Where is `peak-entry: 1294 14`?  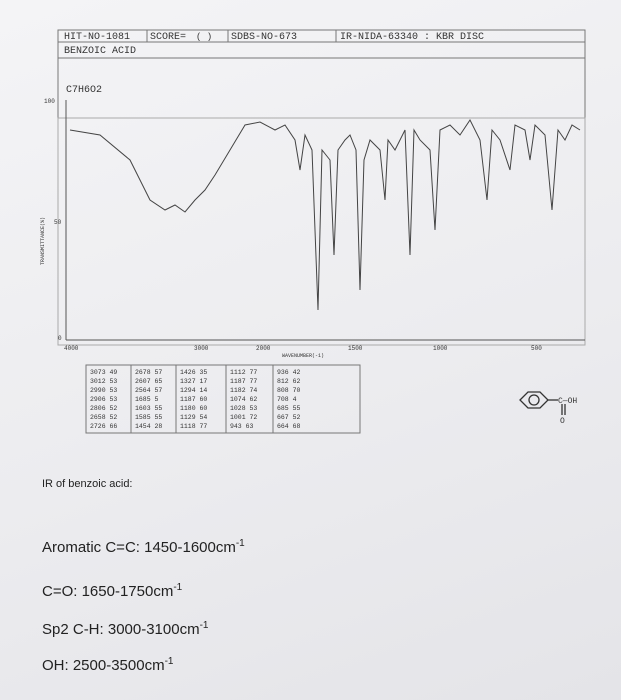 peak-entry: 1294 14 is located at coordinates (193, 390).